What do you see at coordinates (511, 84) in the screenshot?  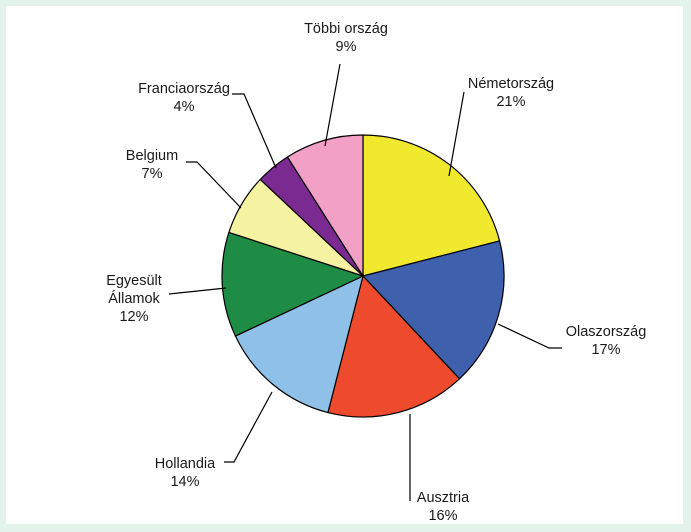 I see `slice-name: Németország` at bounding box center [511, 84].